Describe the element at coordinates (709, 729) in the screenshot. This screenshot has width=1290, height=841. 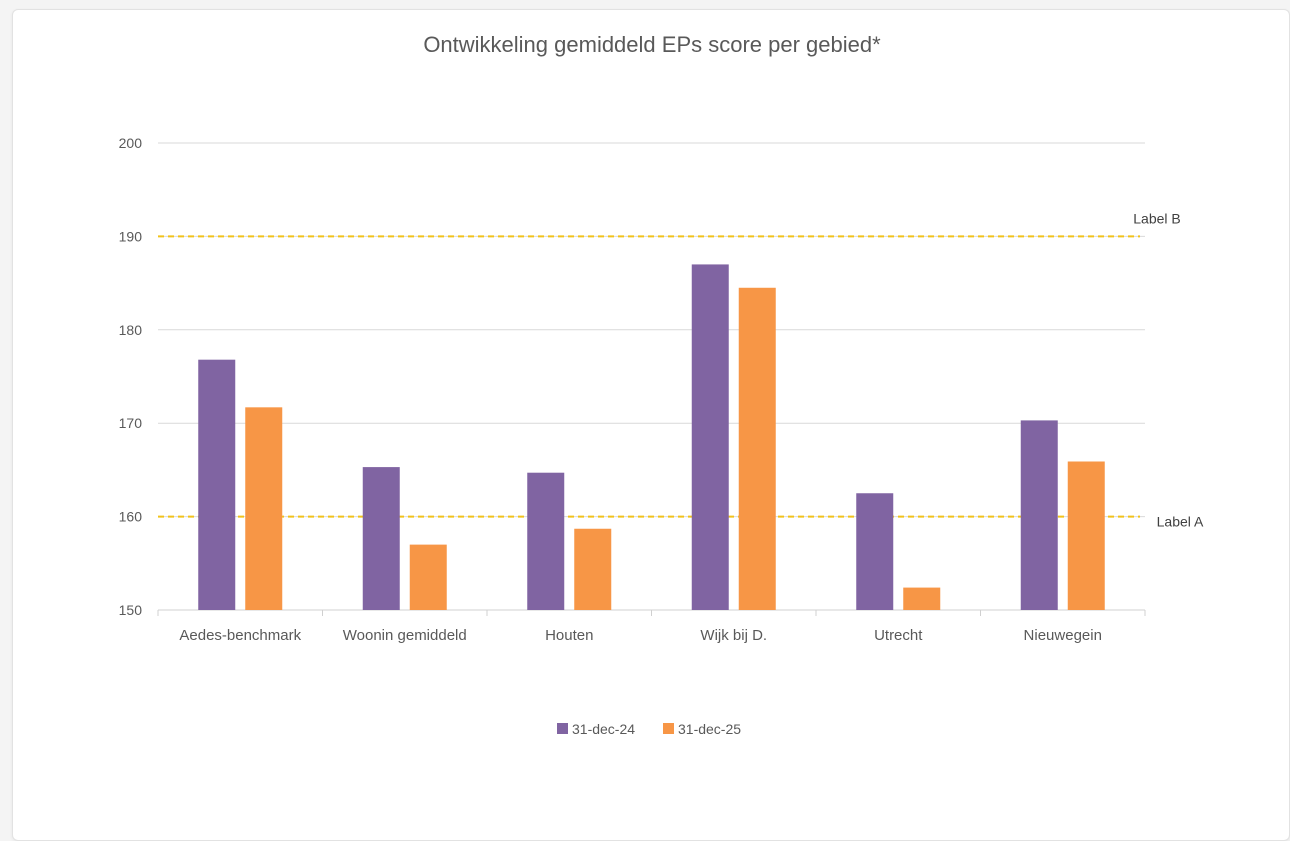
I see `legend-label: 31-dec-25` at that location.